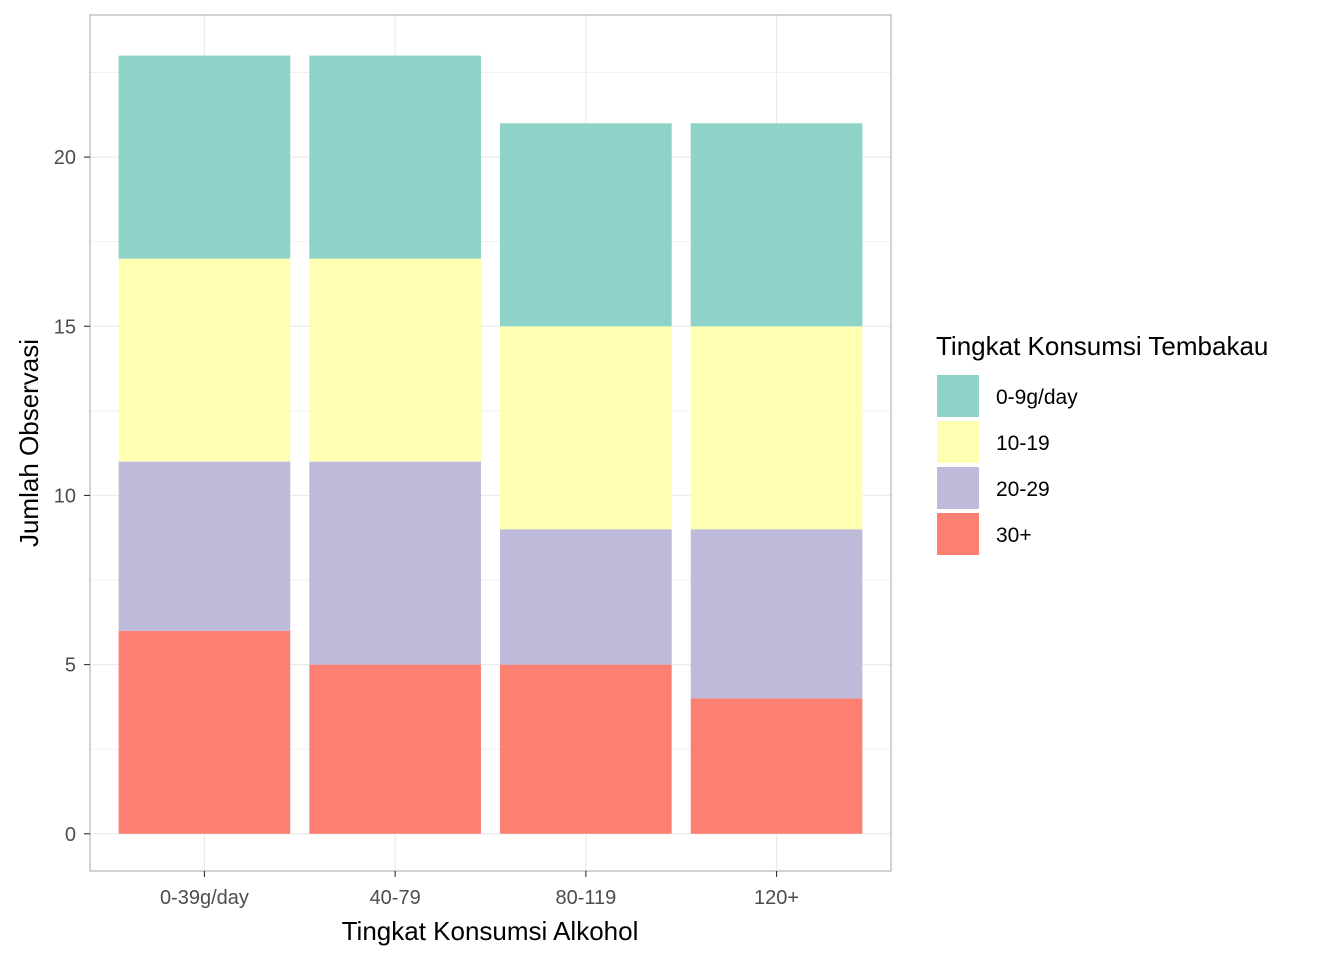 The width and height of the screenshot is (1344, 960). What do you see at coordinates (70, 666) in the screenshot?
I see `y-tick-label: 5` at bounding box center [70, 666].